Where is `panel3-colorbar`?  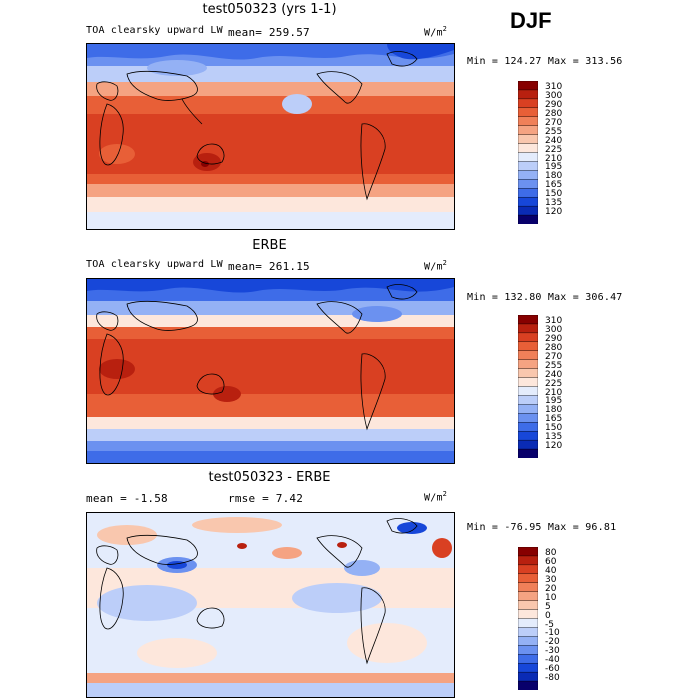 panel3-colorbar is located at coordinates (528, 618).